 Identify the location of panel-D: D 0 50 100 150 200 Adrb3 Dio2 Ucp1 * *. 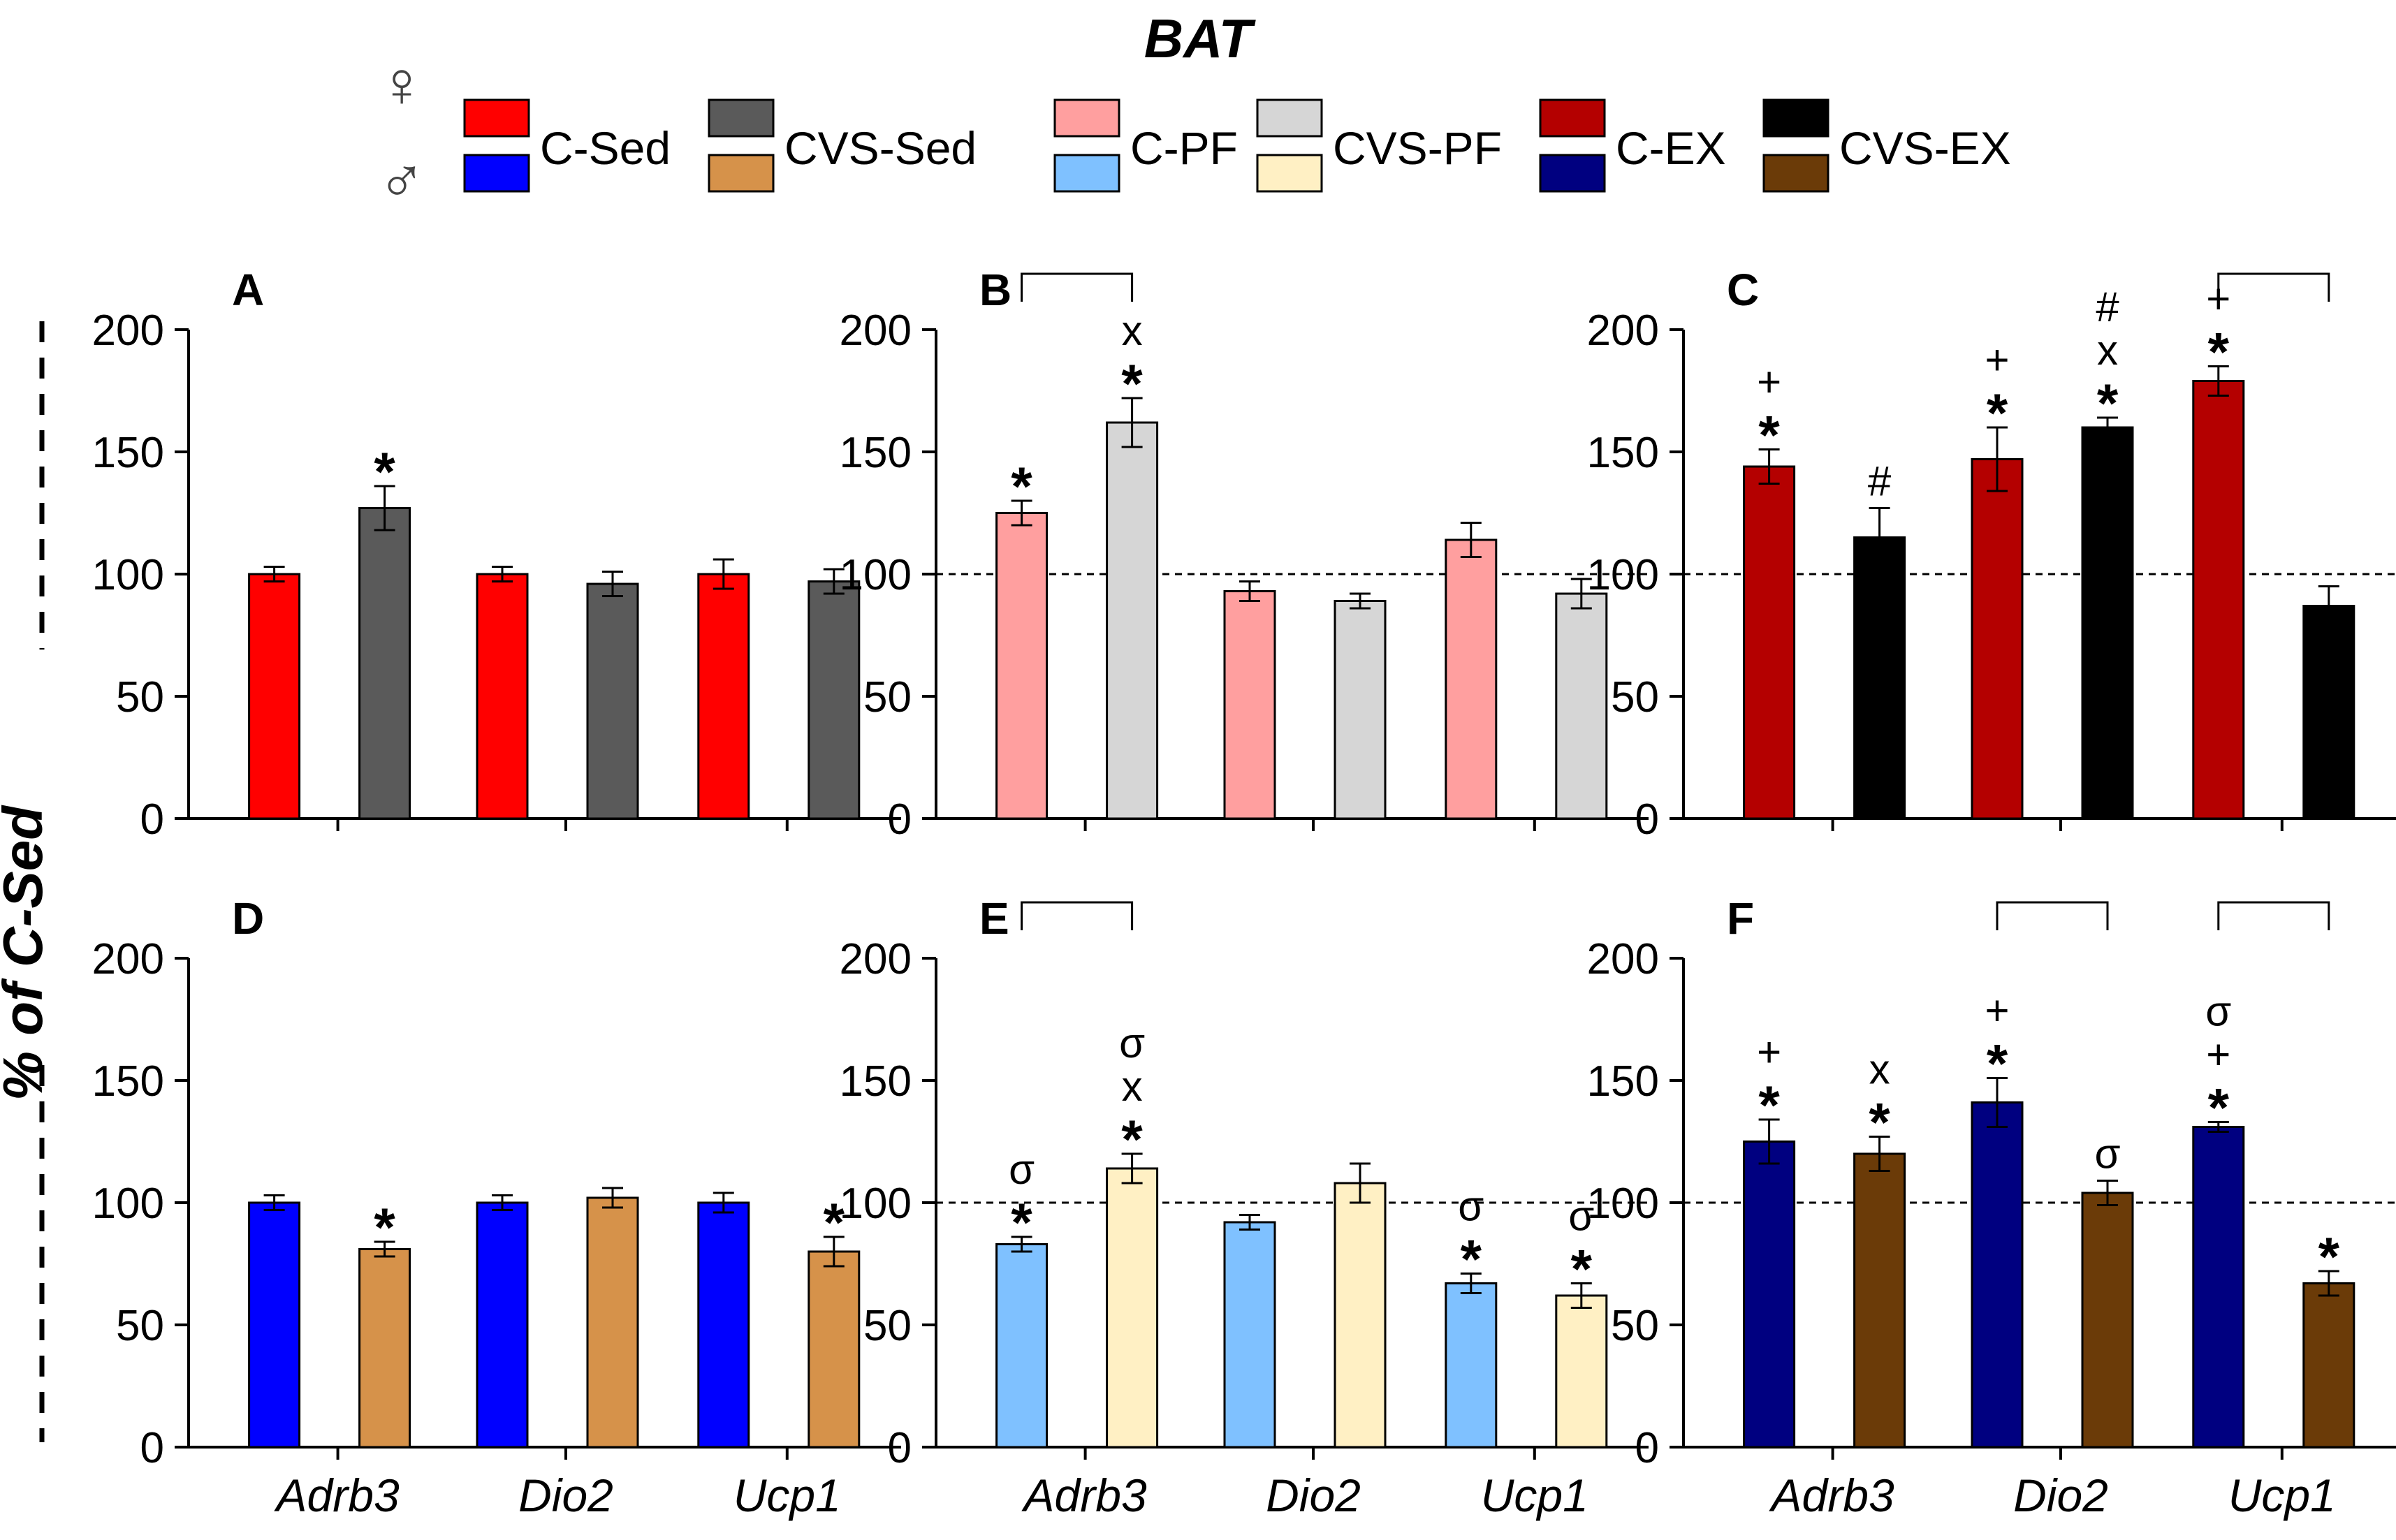
(496, 1207).